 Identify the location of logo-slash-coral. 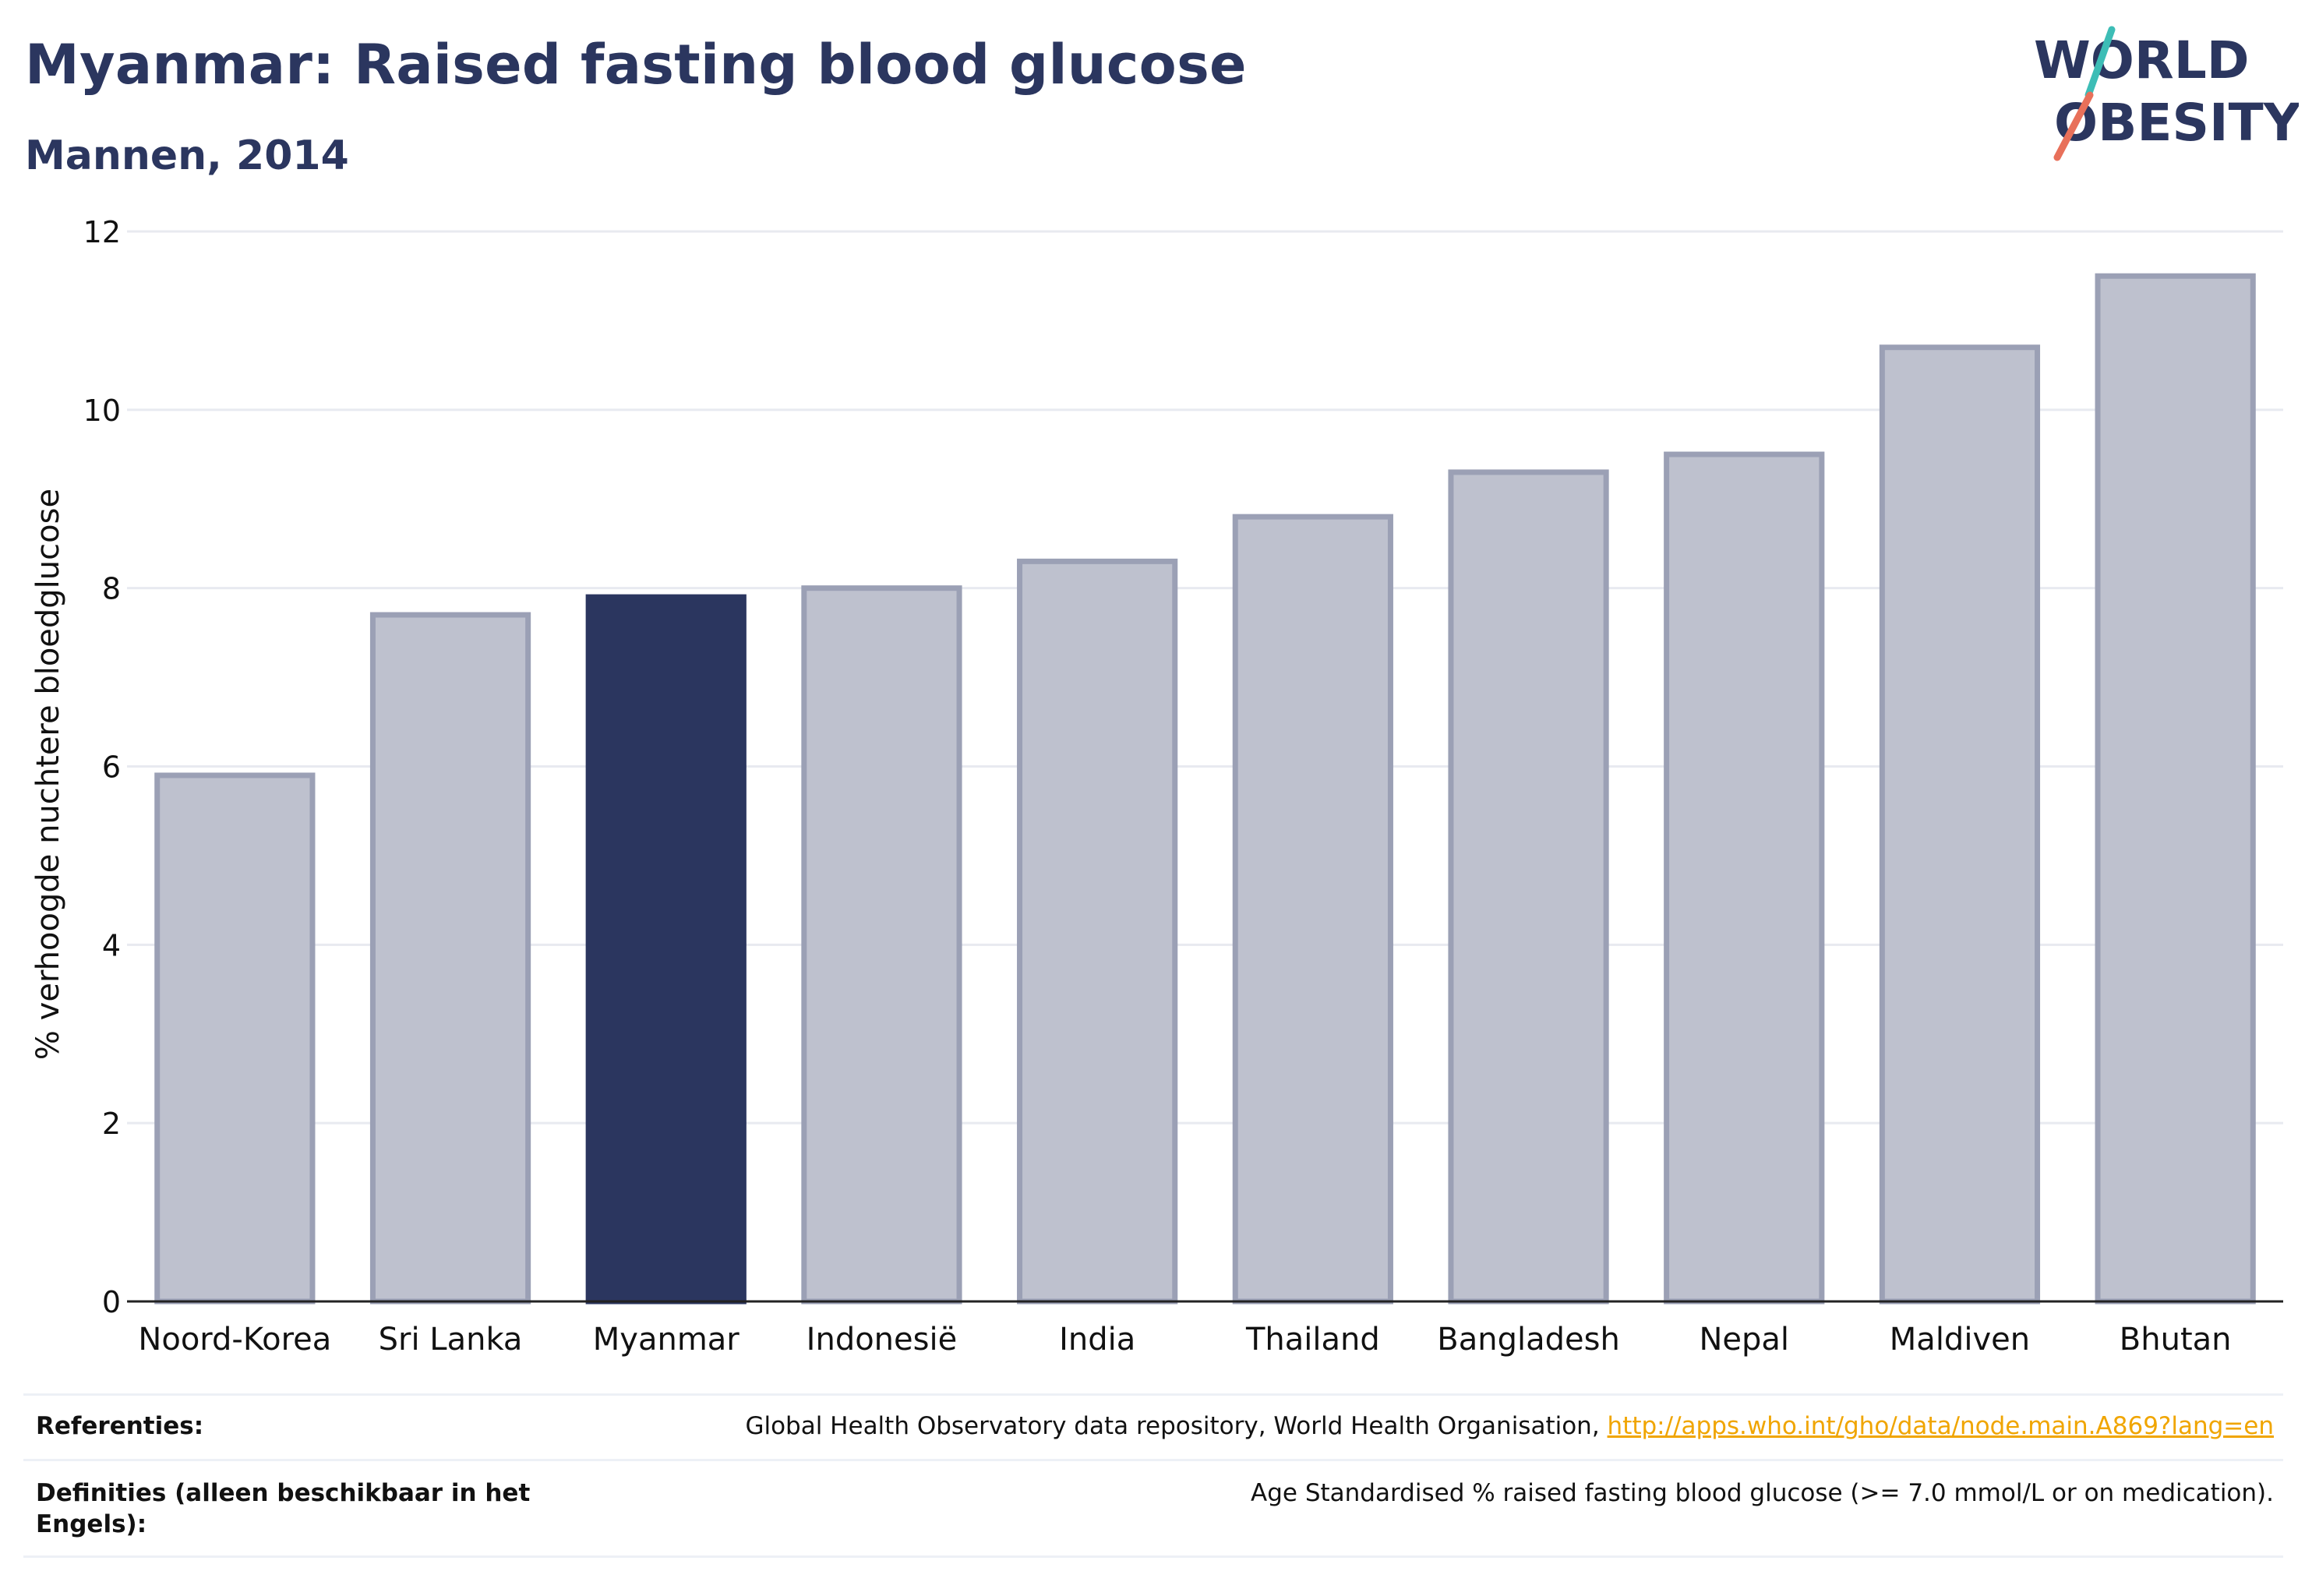
(2073, 126).